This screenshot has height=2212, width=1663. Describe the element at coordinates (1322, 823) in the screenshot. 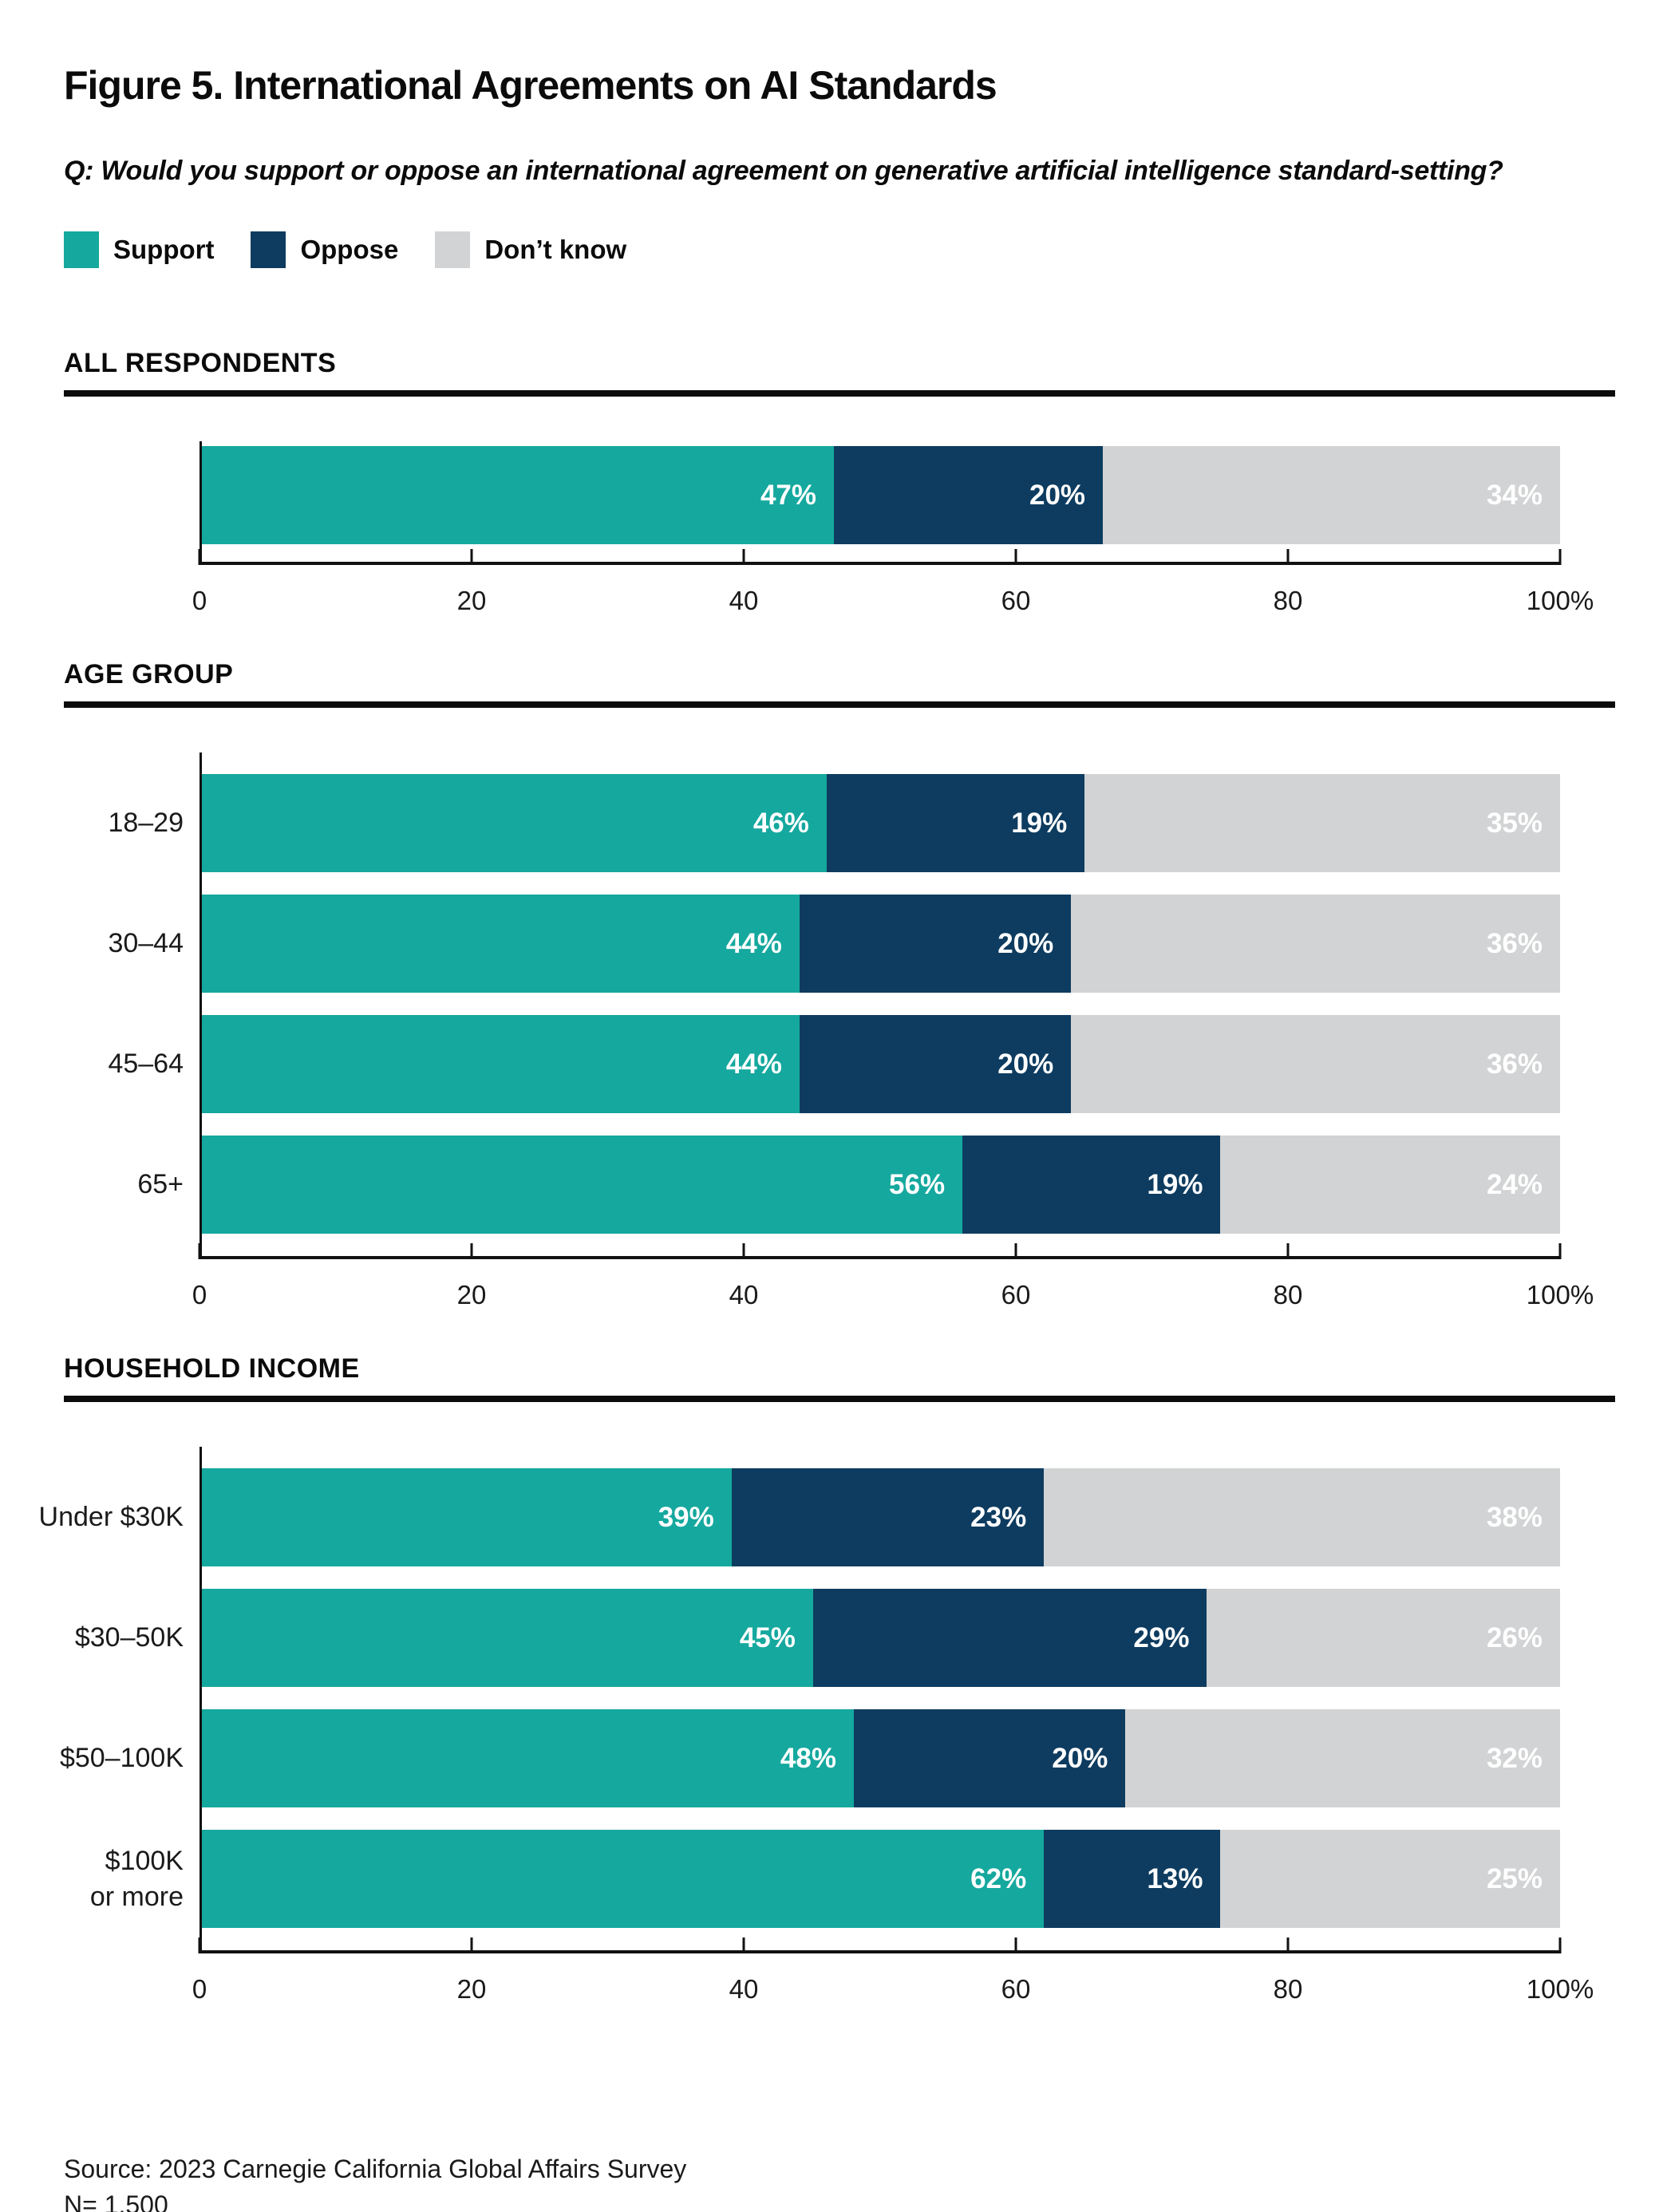

I see `bar-segment-don-t-know: 35%` at that location.